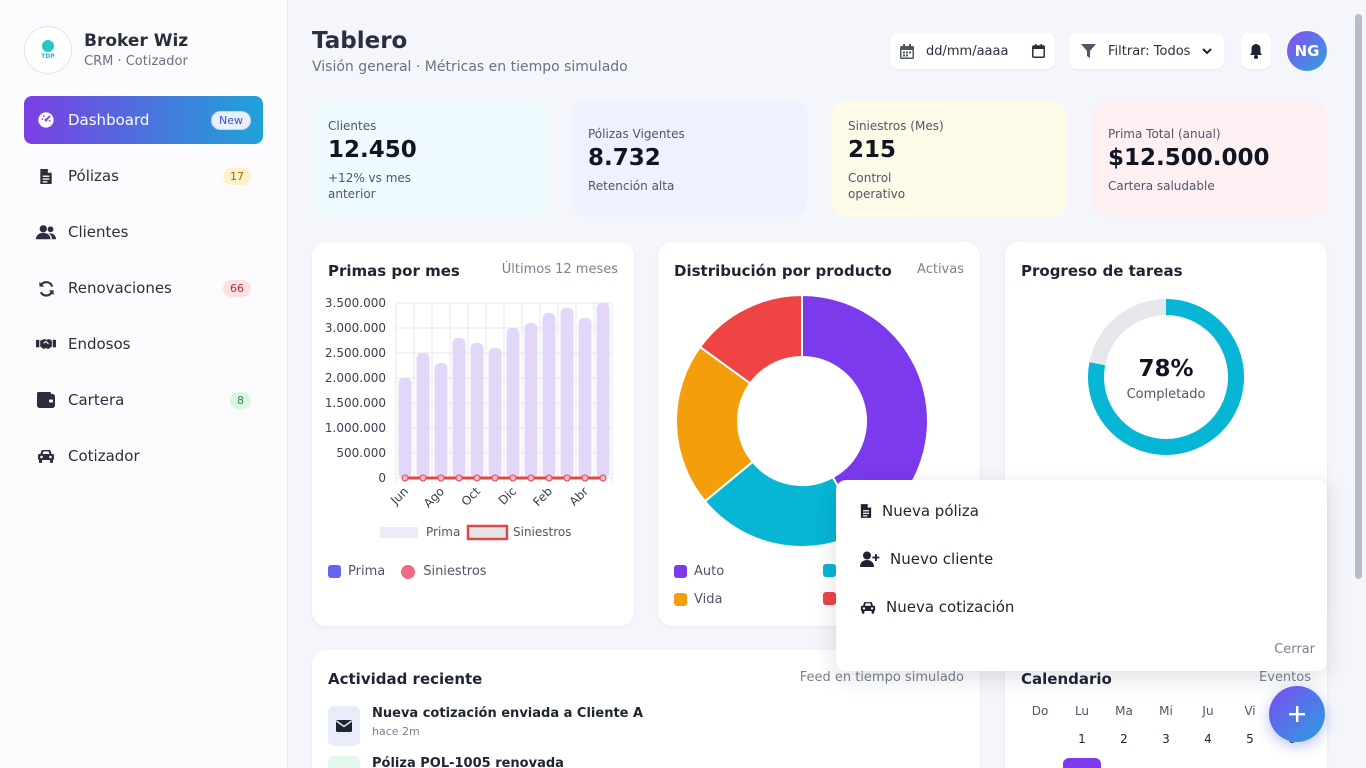 The width and height of the screenshot is (1366, 768). Describe the element at coordinates (872, 150) in the screenshot. I see `kpi-value: 215` at that location.